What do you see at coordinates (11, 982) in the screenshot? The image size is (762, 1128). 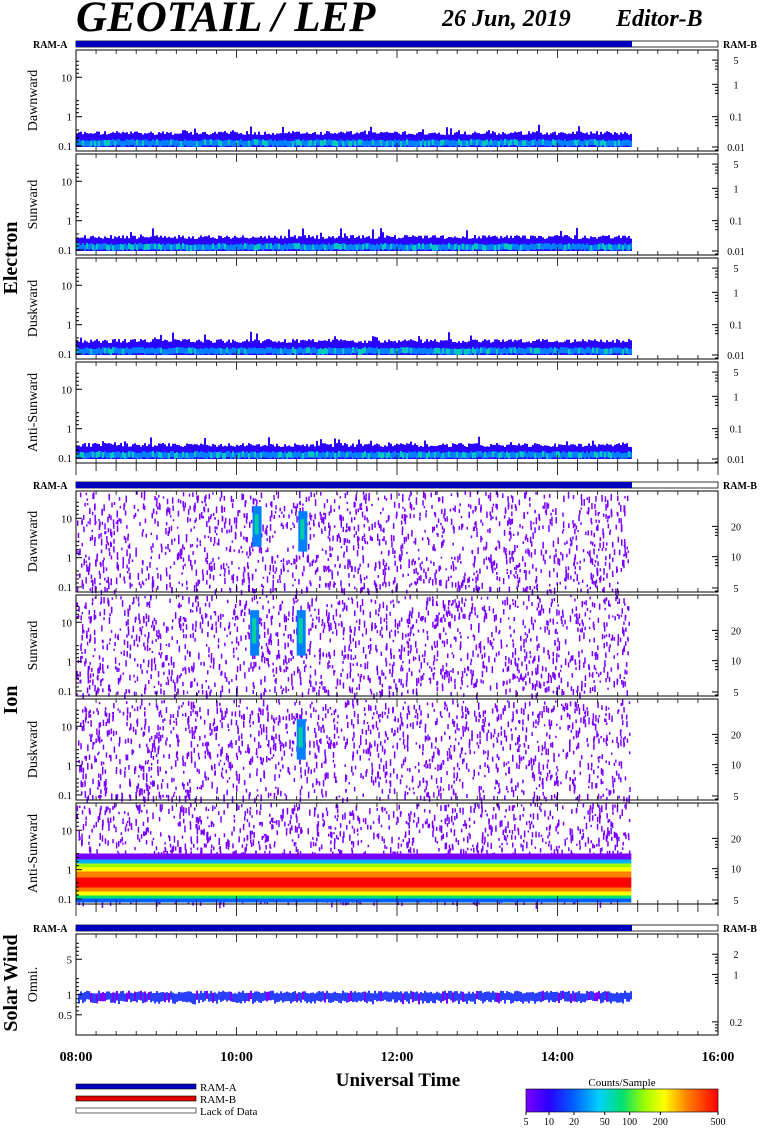 I see `group-label-solar-wind: Solar Wind` at bounding box center [11, 982].